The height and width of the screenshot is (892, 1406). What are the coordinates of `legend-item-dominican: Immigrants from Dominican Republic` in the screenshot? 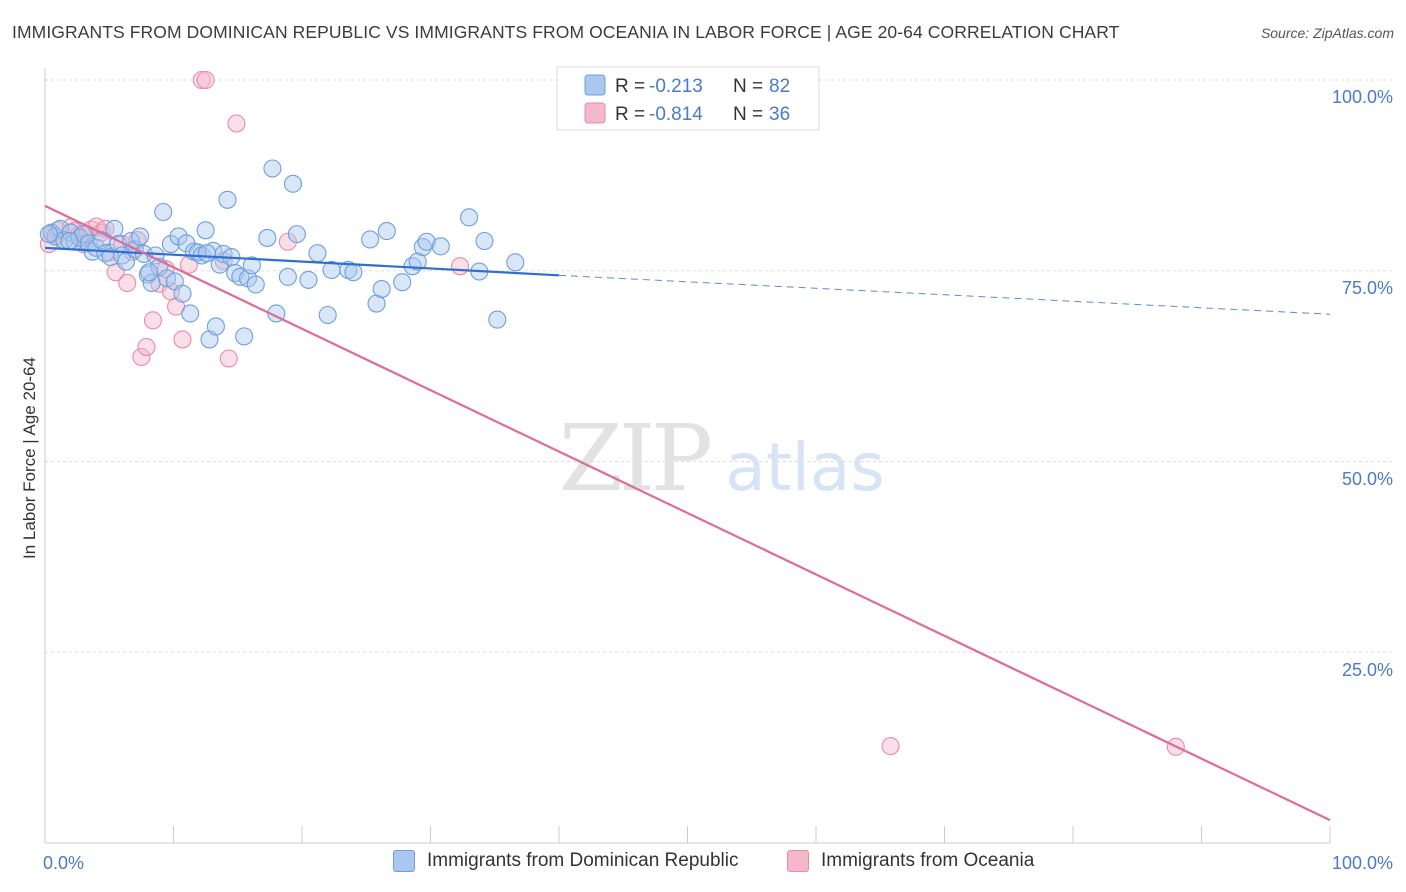 It's located at (566, 861).